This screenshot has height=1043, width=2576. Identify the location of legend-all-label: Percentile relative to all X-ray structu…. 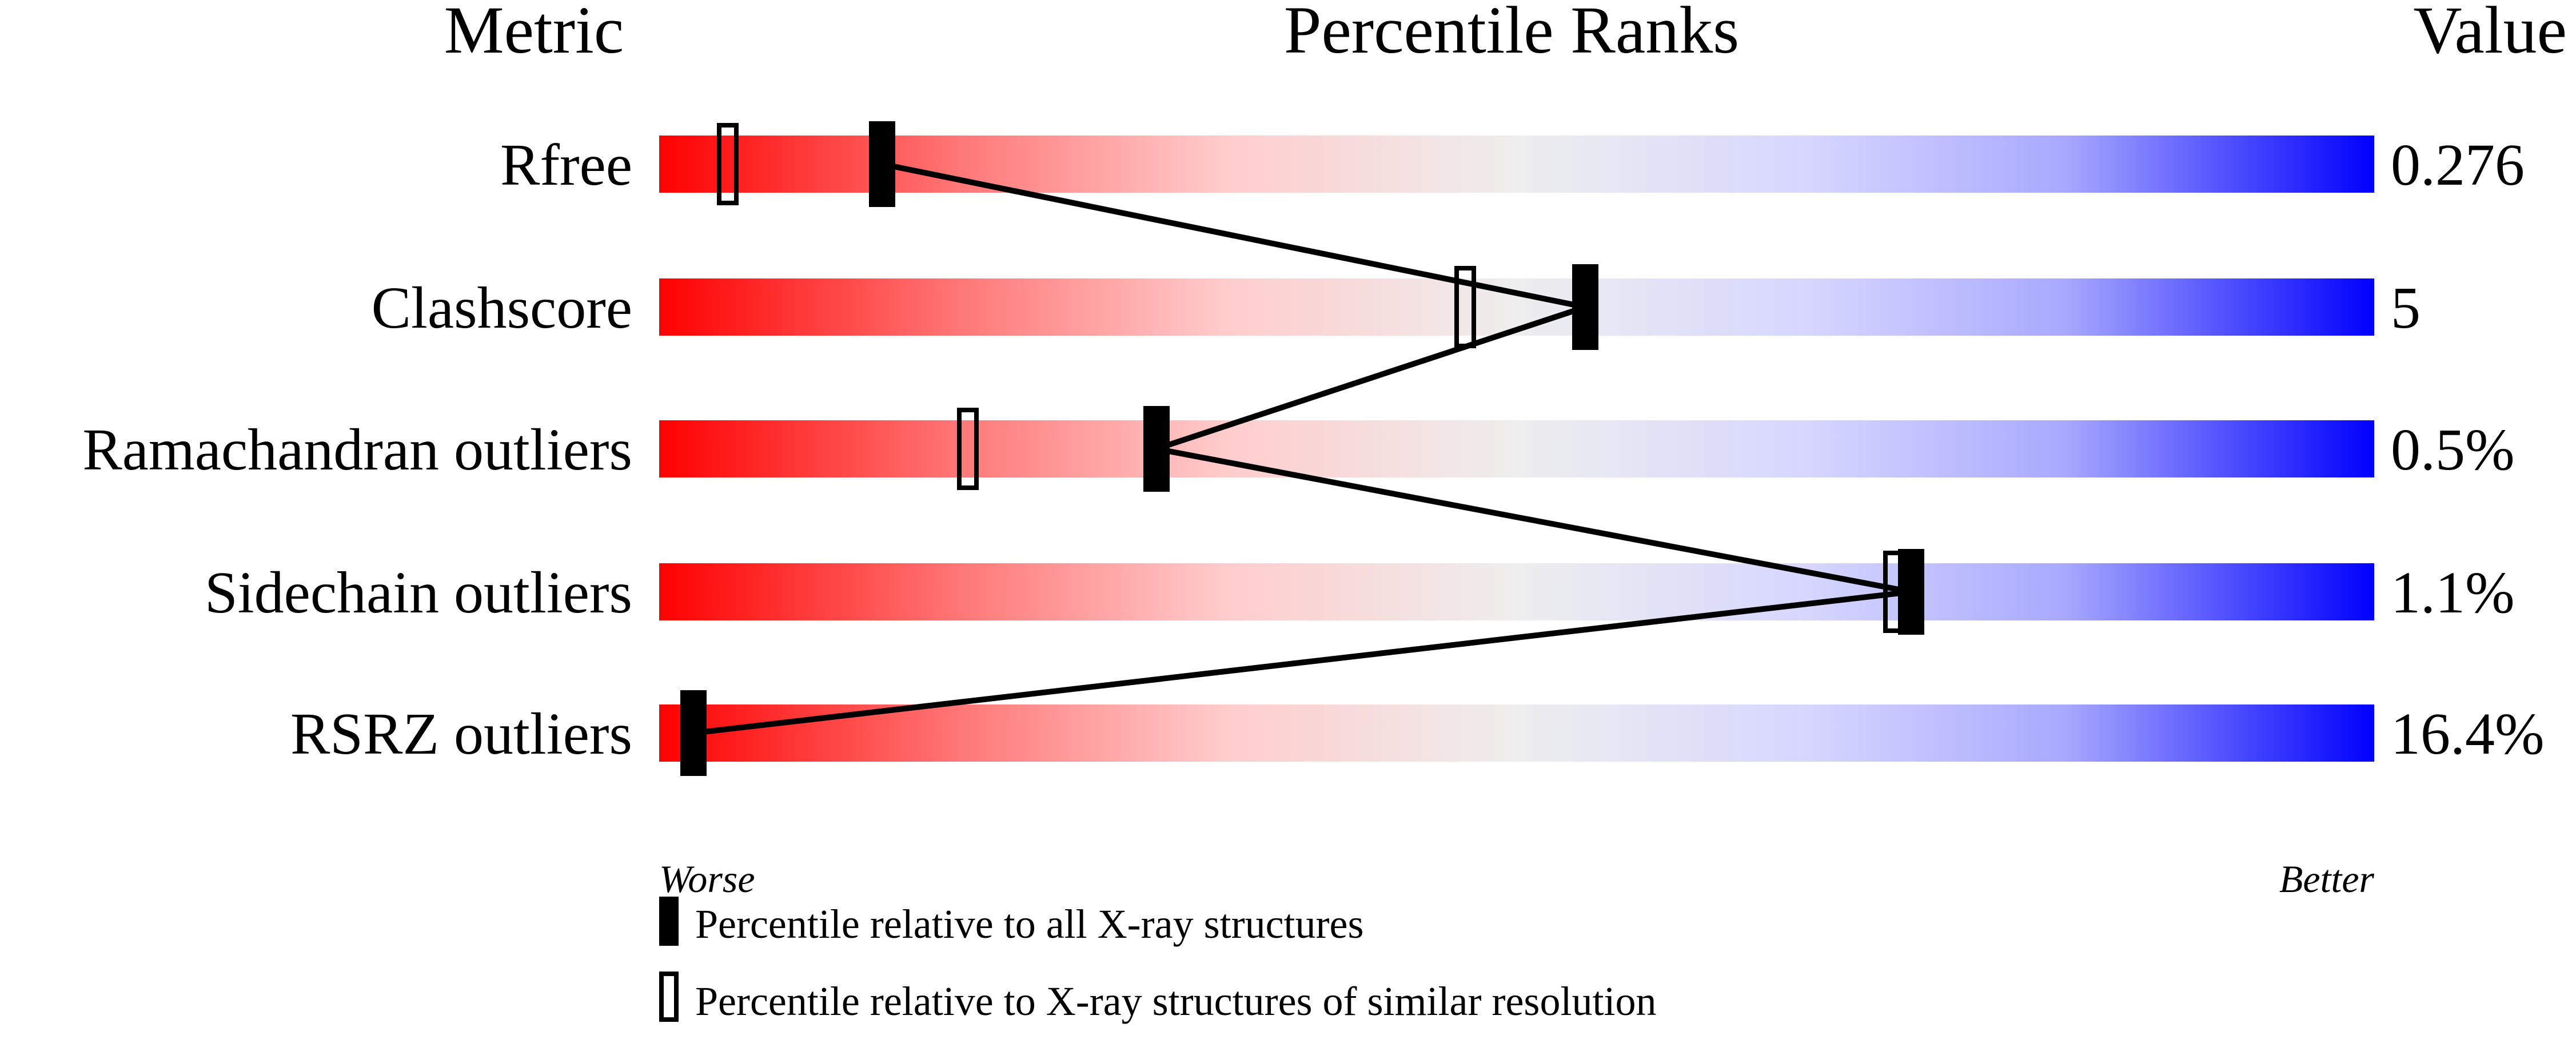
(1029, 924).